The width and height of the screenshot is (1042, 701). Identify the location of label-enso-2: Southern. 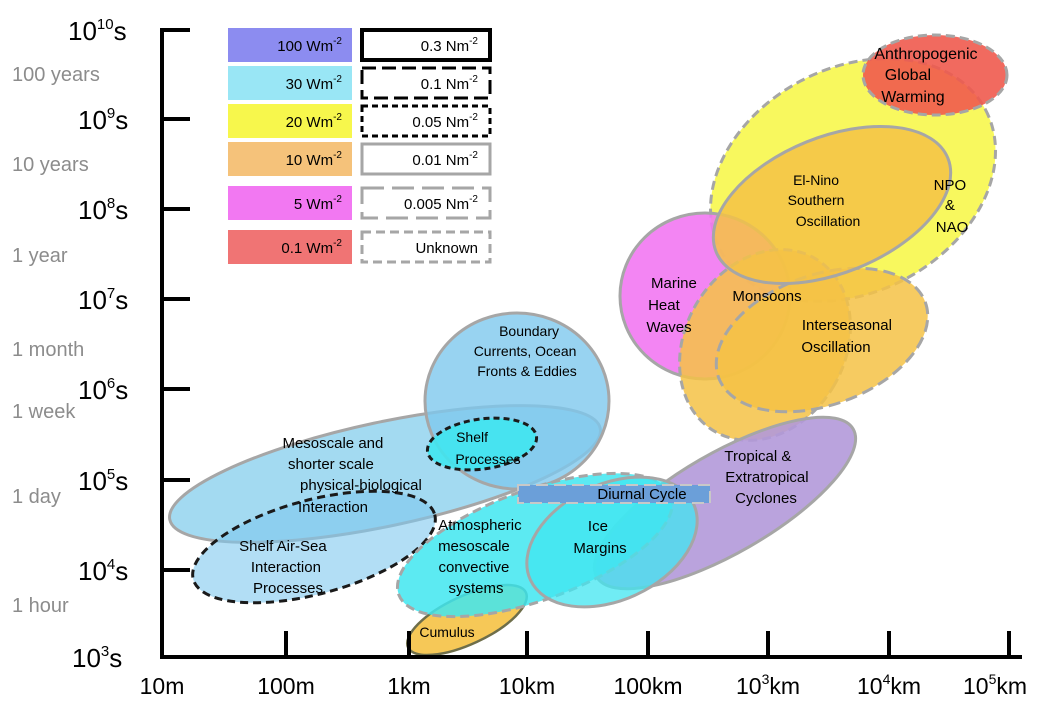
(816, 200).